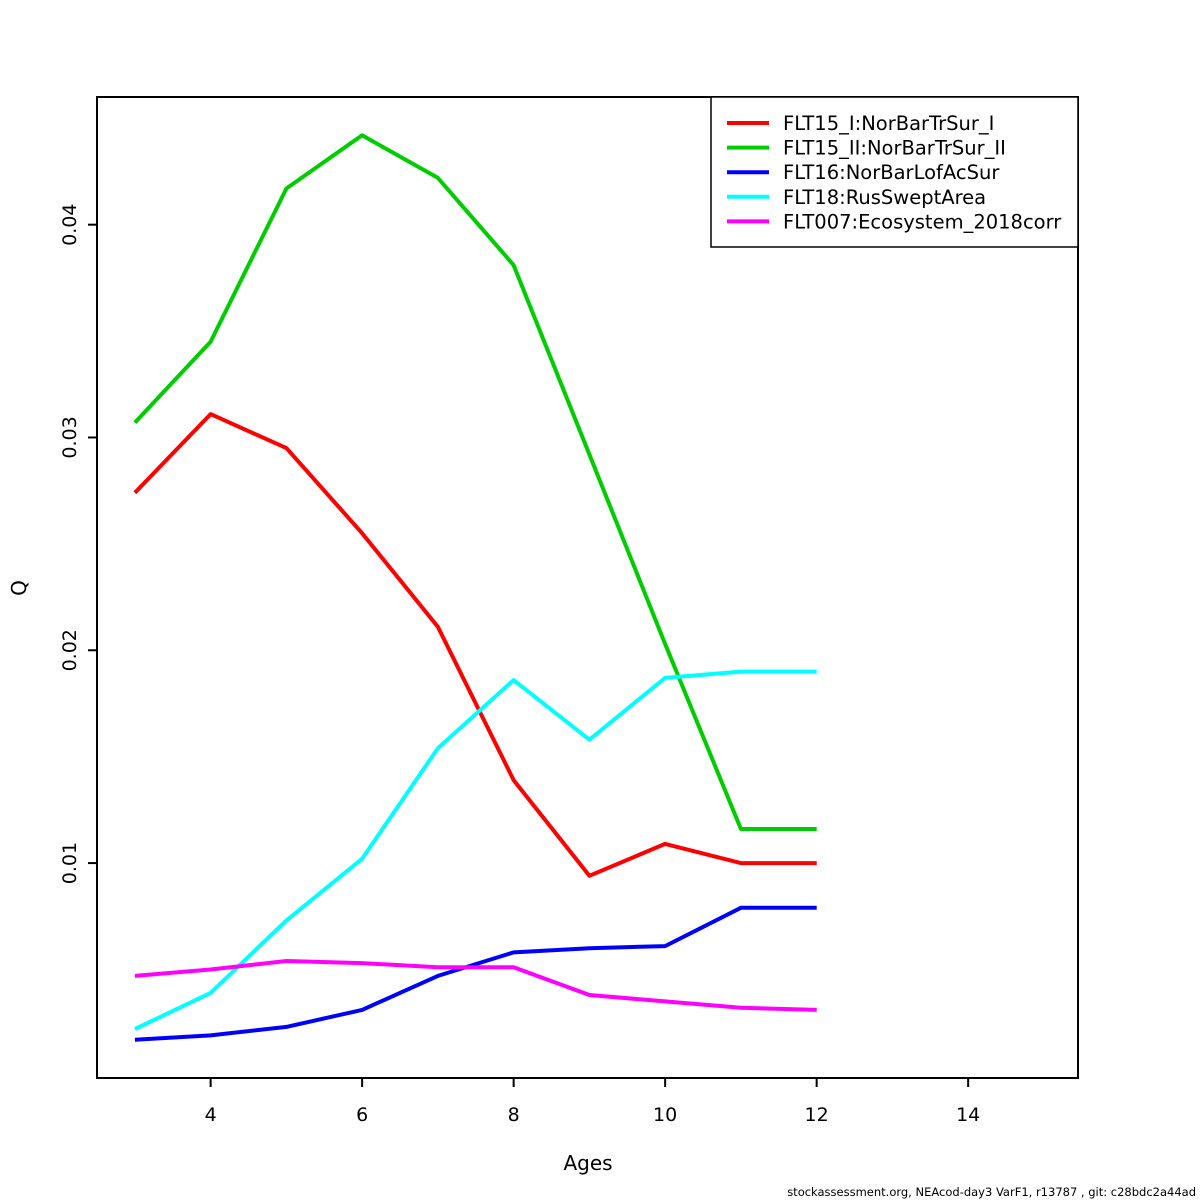 The width and height of the screenshot is (1200, 1200). I want to click on x-axis-ticks: 4 6 8 10 12 14, so click(592, 1102).